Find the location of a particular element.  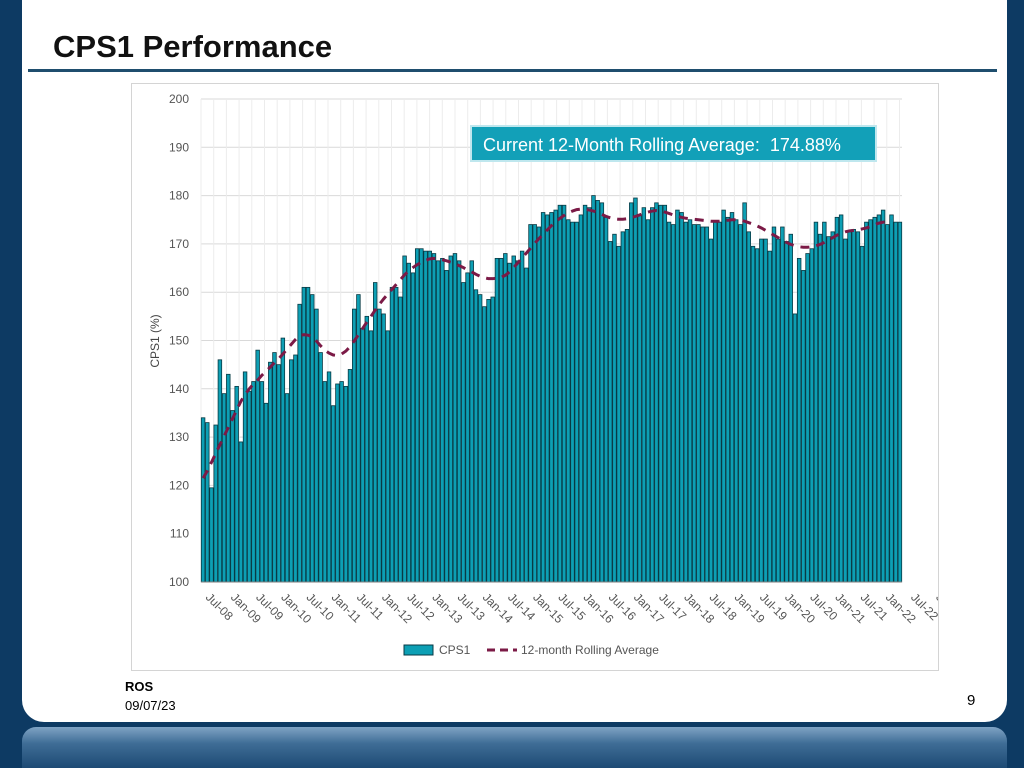

legend-label-rolling: 12-month Rolling Average is located at coordinates (590, 650).